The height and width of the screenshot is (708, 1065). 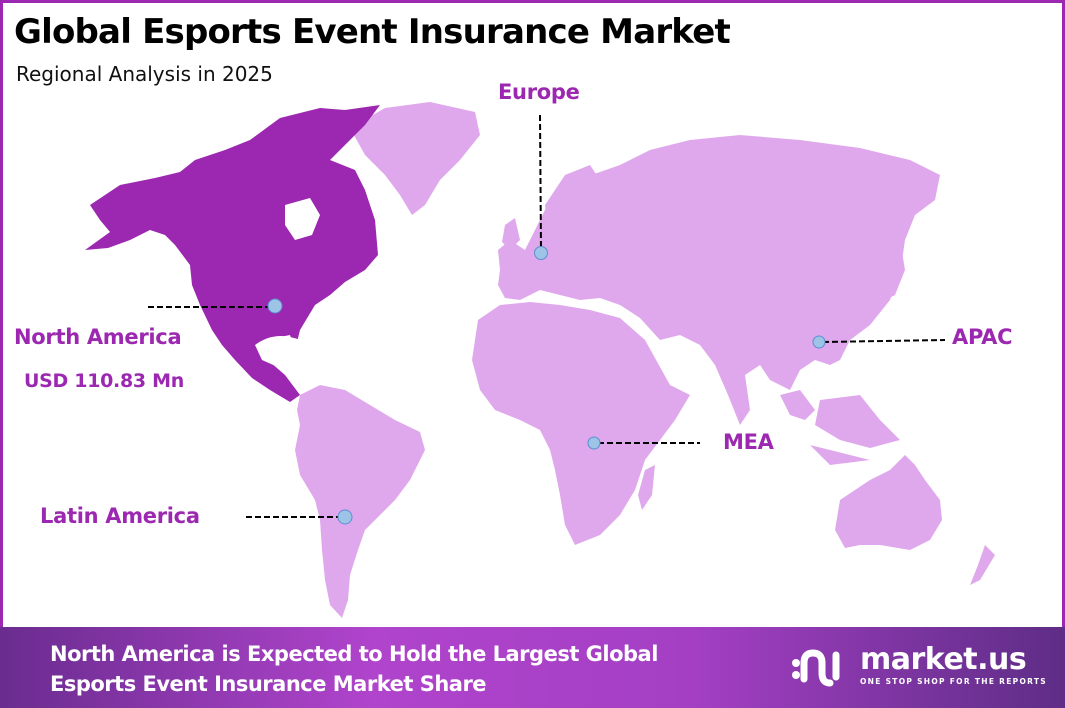 I want to click on greenland, so click(x=415, y=158).